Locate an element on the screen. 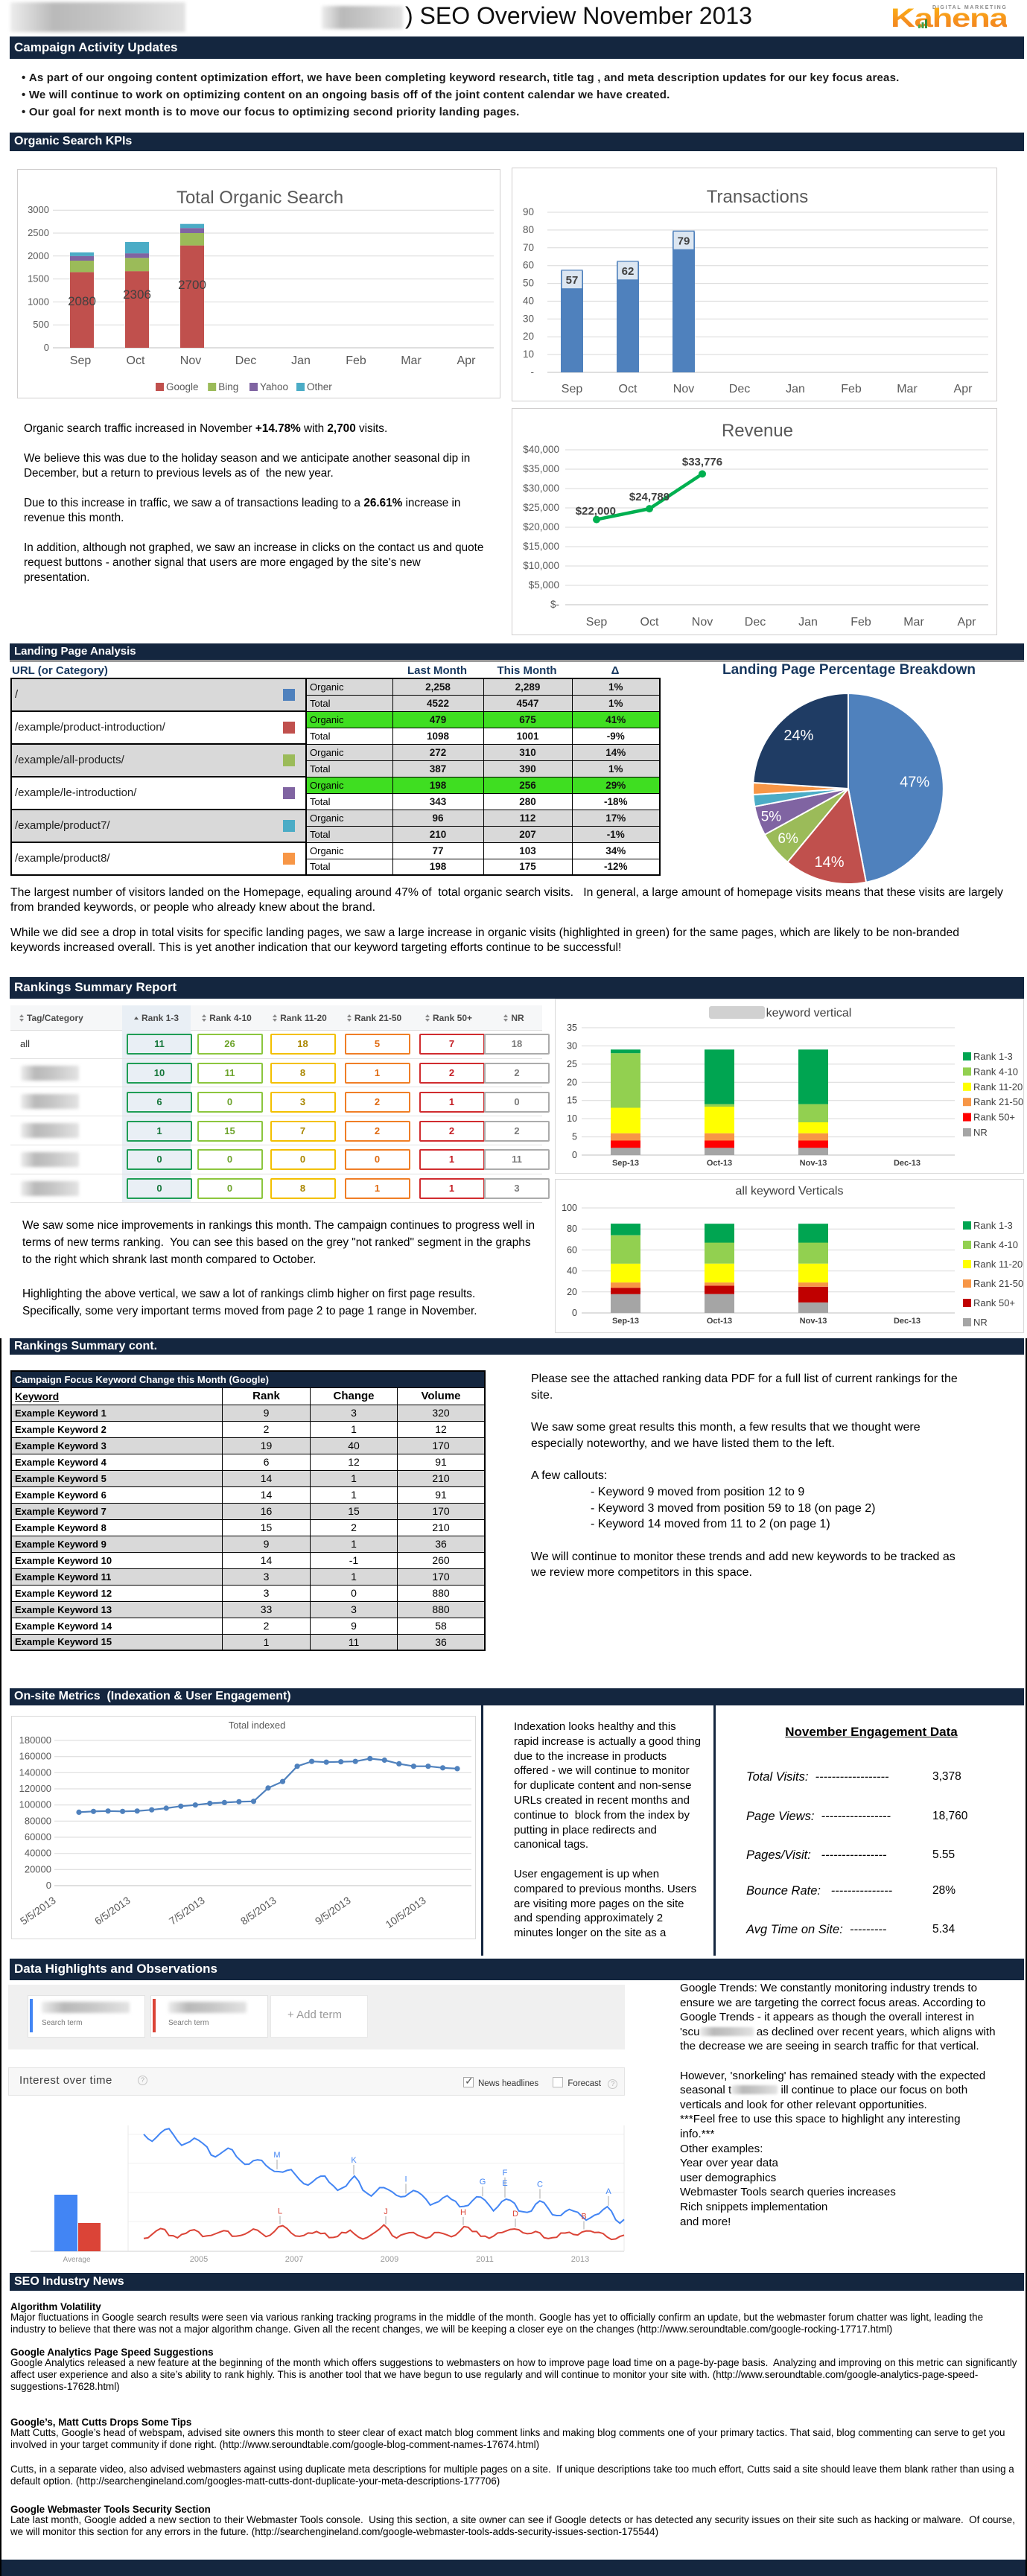  svg-text: 160000 is located at coordinates (35, 1756).